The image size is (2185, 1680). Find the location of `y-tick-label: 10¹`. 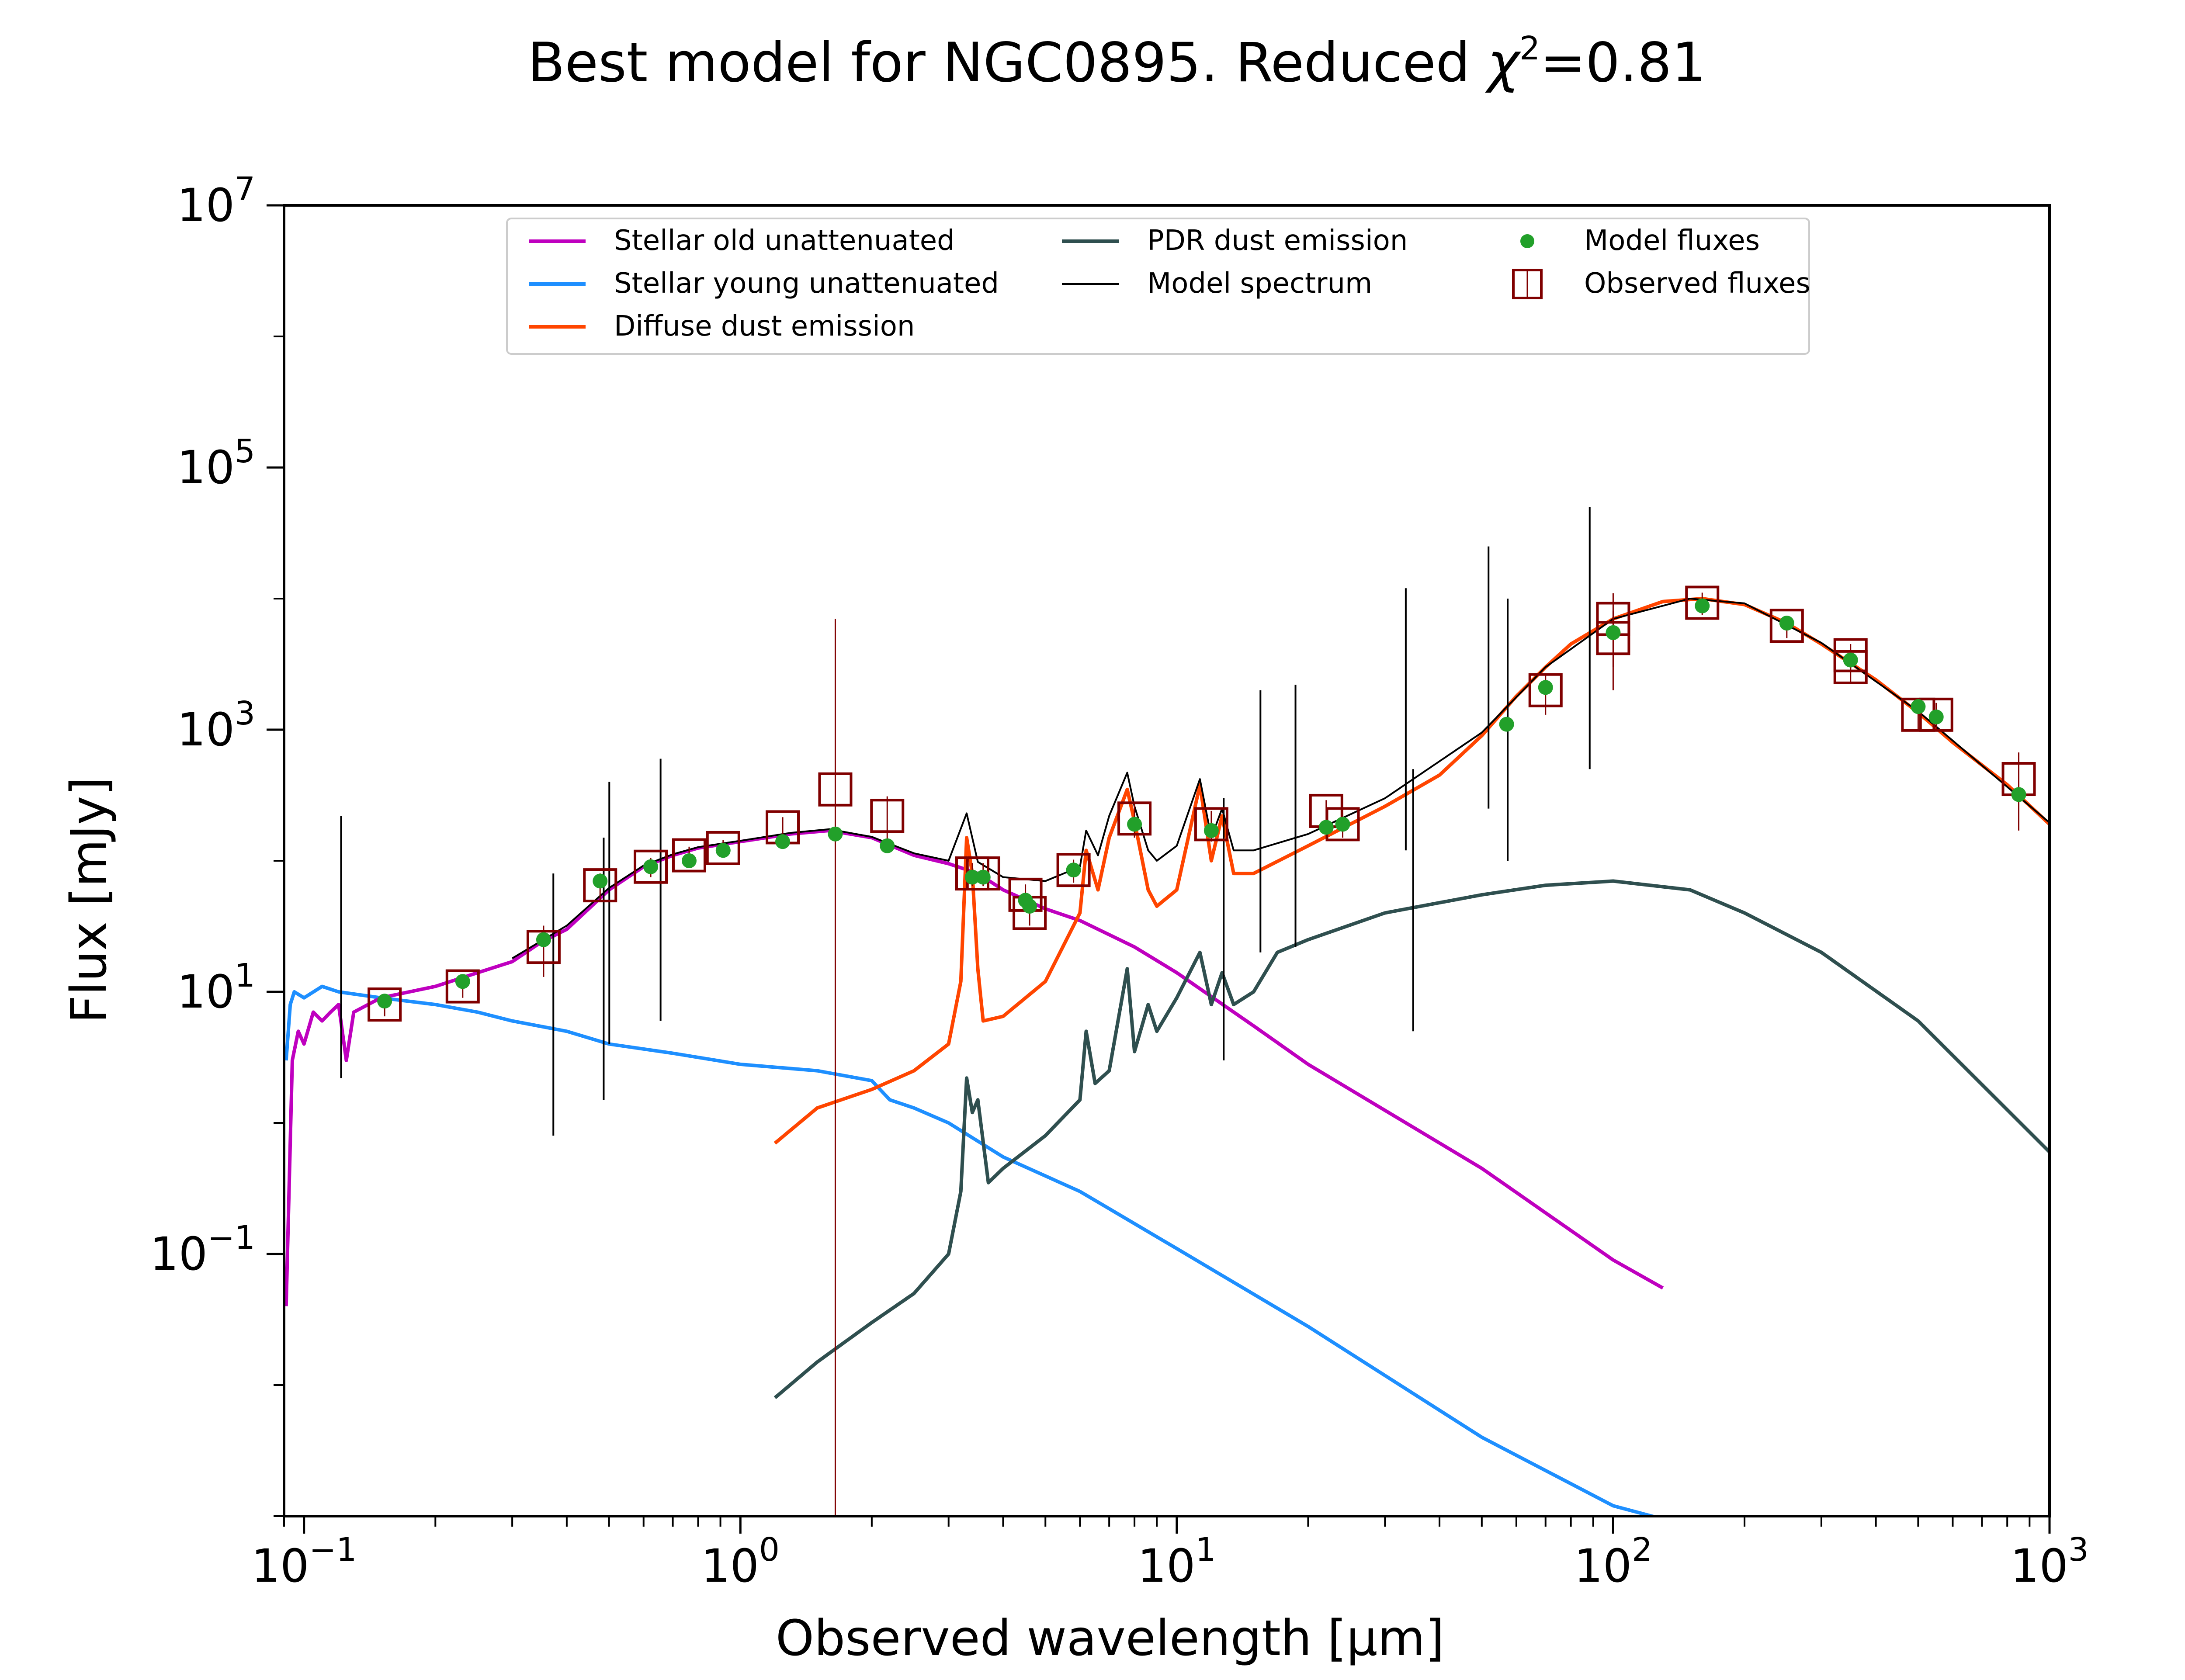

y-tick-label: 10¹ is located at coordinates (216, 988).